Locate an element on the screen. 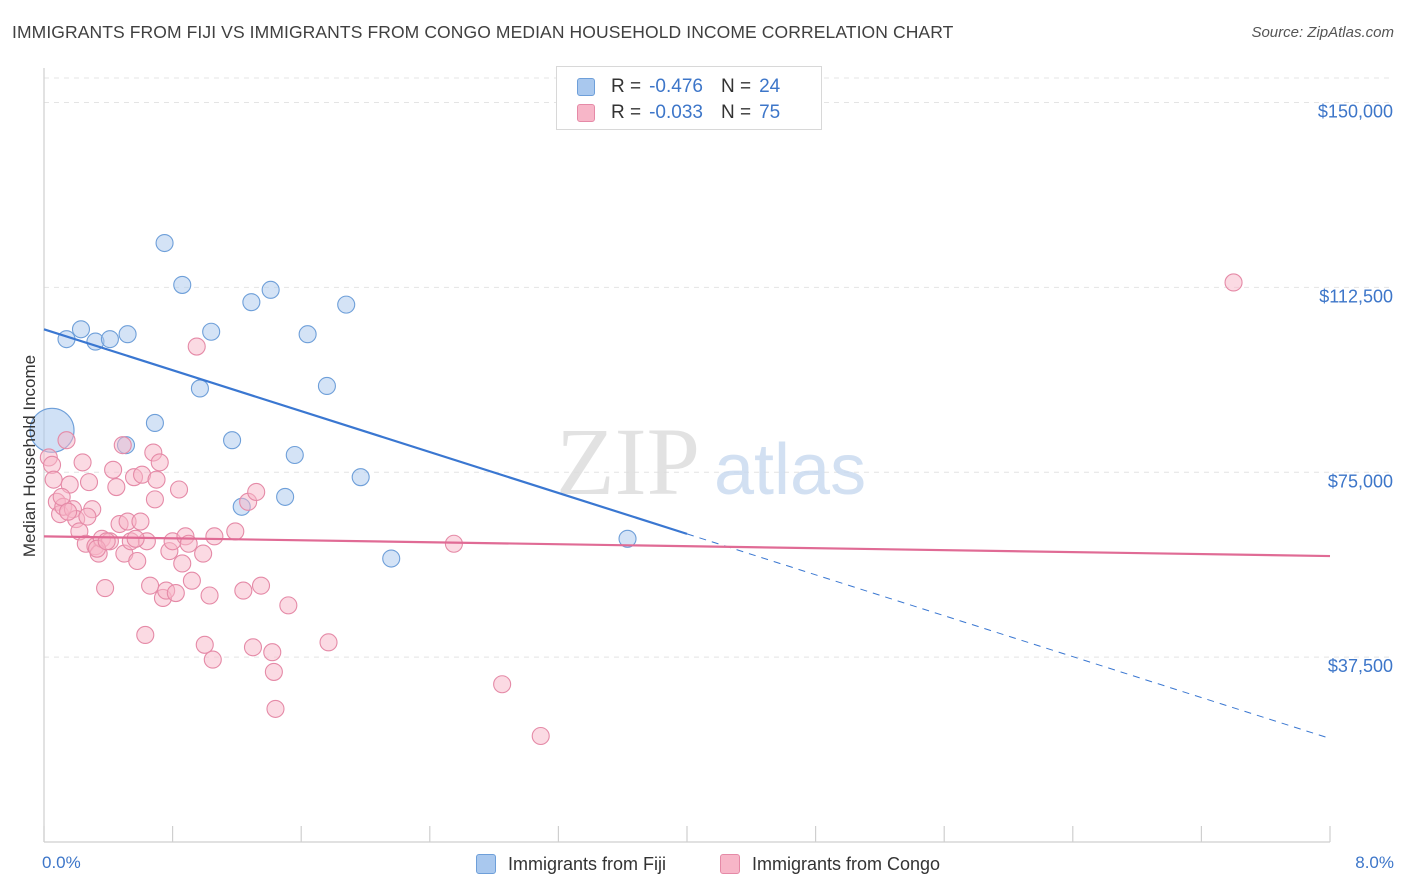 The image size is (1406, 892). chart-source: Source: ZipAtlas.com is located at coordinates (1322, 32).